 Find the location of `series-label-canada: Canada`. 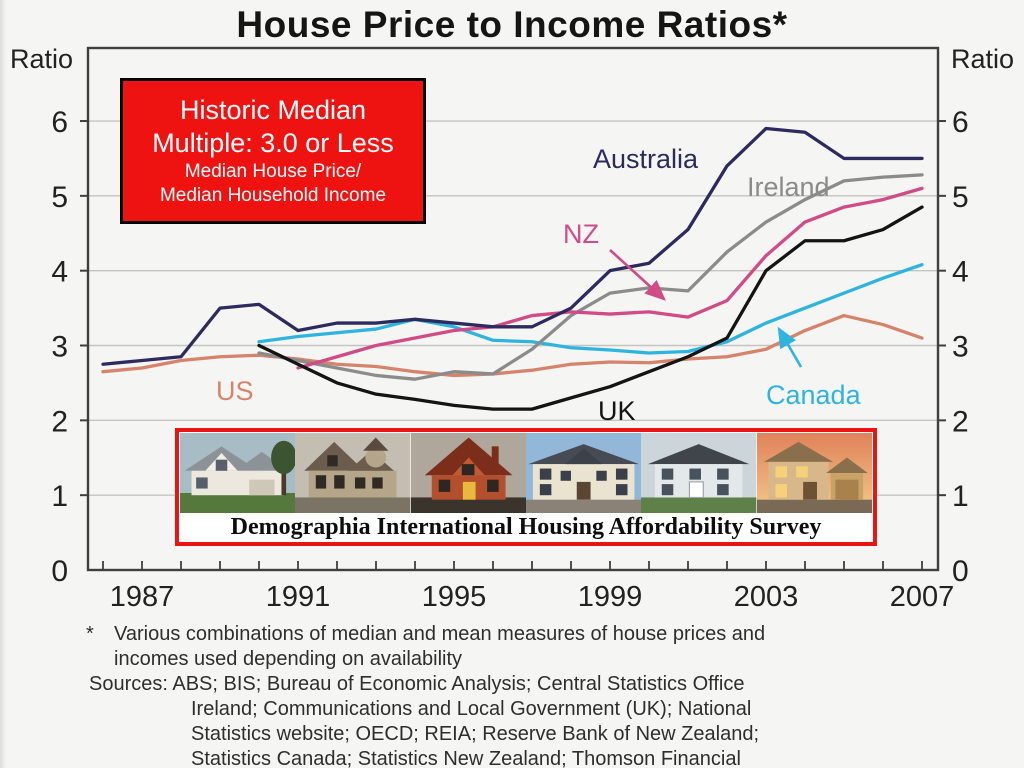

series-label-canada: Canada is located at coordinates (814, 395).